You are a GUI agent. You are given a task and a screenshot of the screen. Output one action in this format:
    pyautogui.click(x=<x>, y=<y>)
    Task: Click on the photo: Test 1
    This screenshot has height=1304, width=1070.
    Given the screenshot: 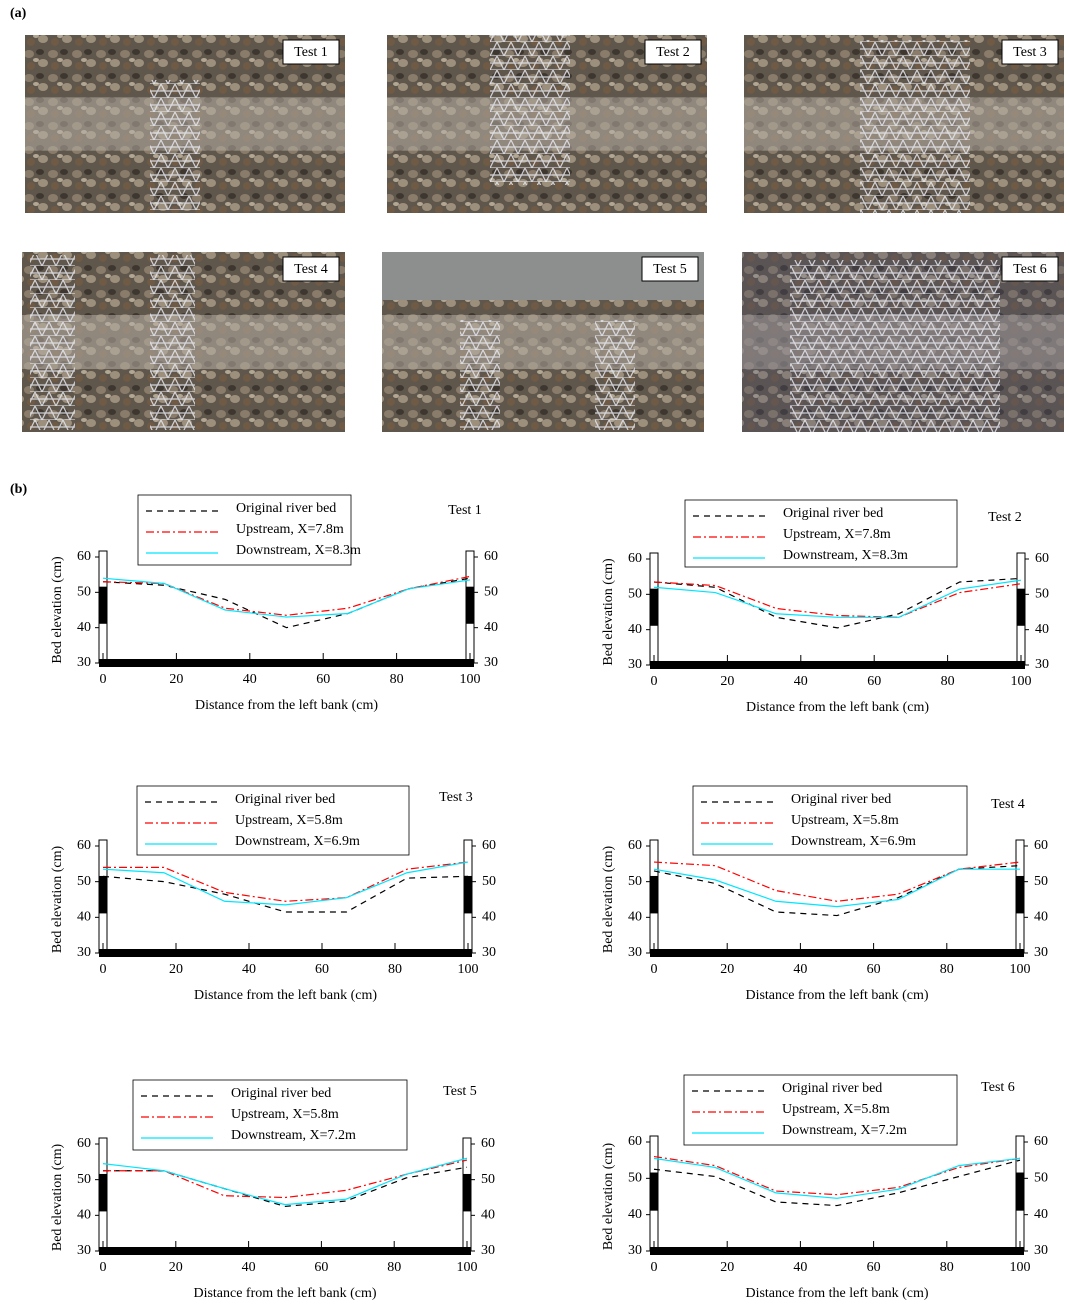 What is the action you would take?
    pyautogui.click(x=185, y=124)
    